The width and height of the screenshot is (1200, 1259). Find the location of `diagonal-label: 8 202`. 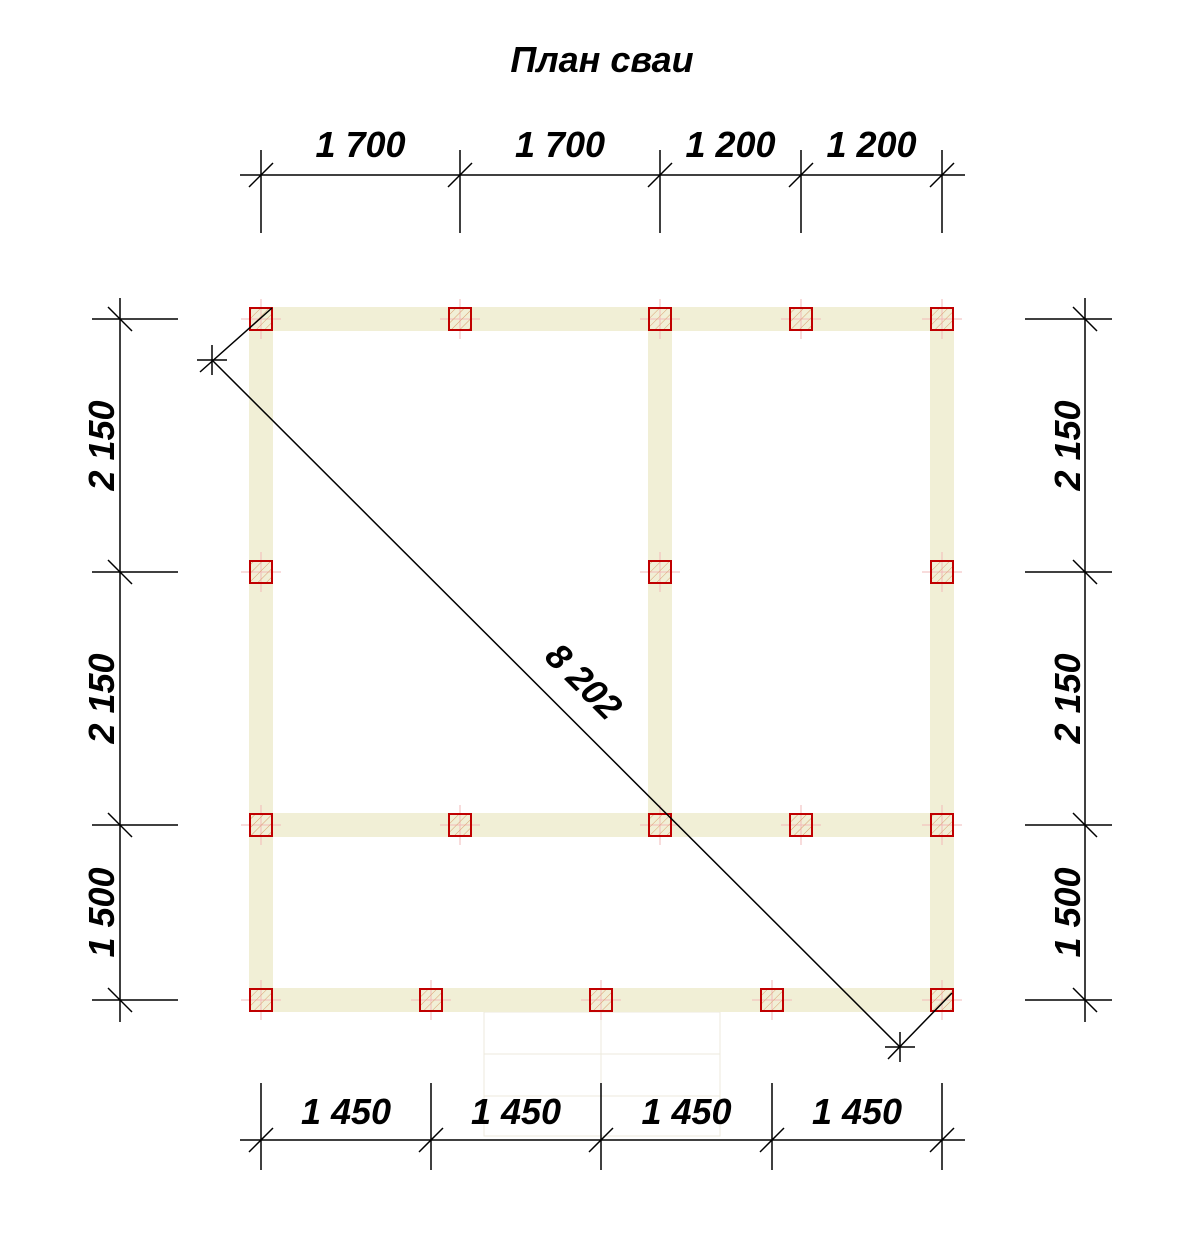

diagonal-label: 8 202 is located at coordinates (583, 681).